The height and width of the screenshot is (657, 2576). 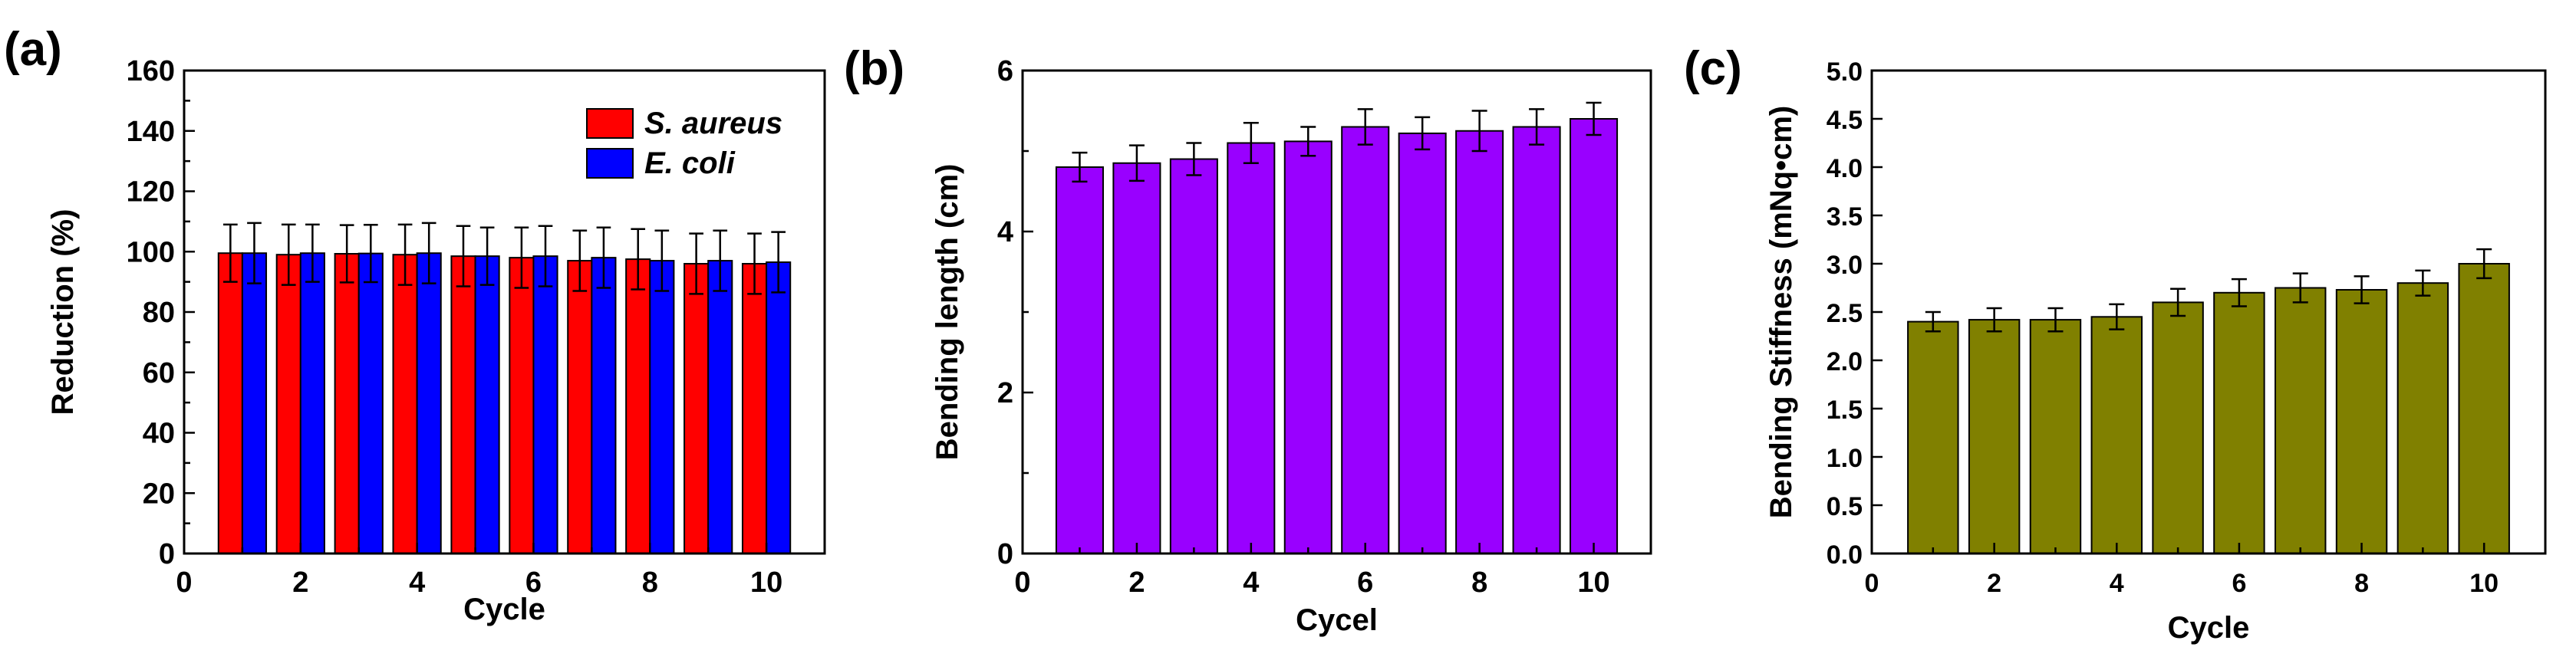 What do you see at coordinates (33, 49) in the screenshot?
I see `panel-letter: (a)` at bounding box center [33, 49].